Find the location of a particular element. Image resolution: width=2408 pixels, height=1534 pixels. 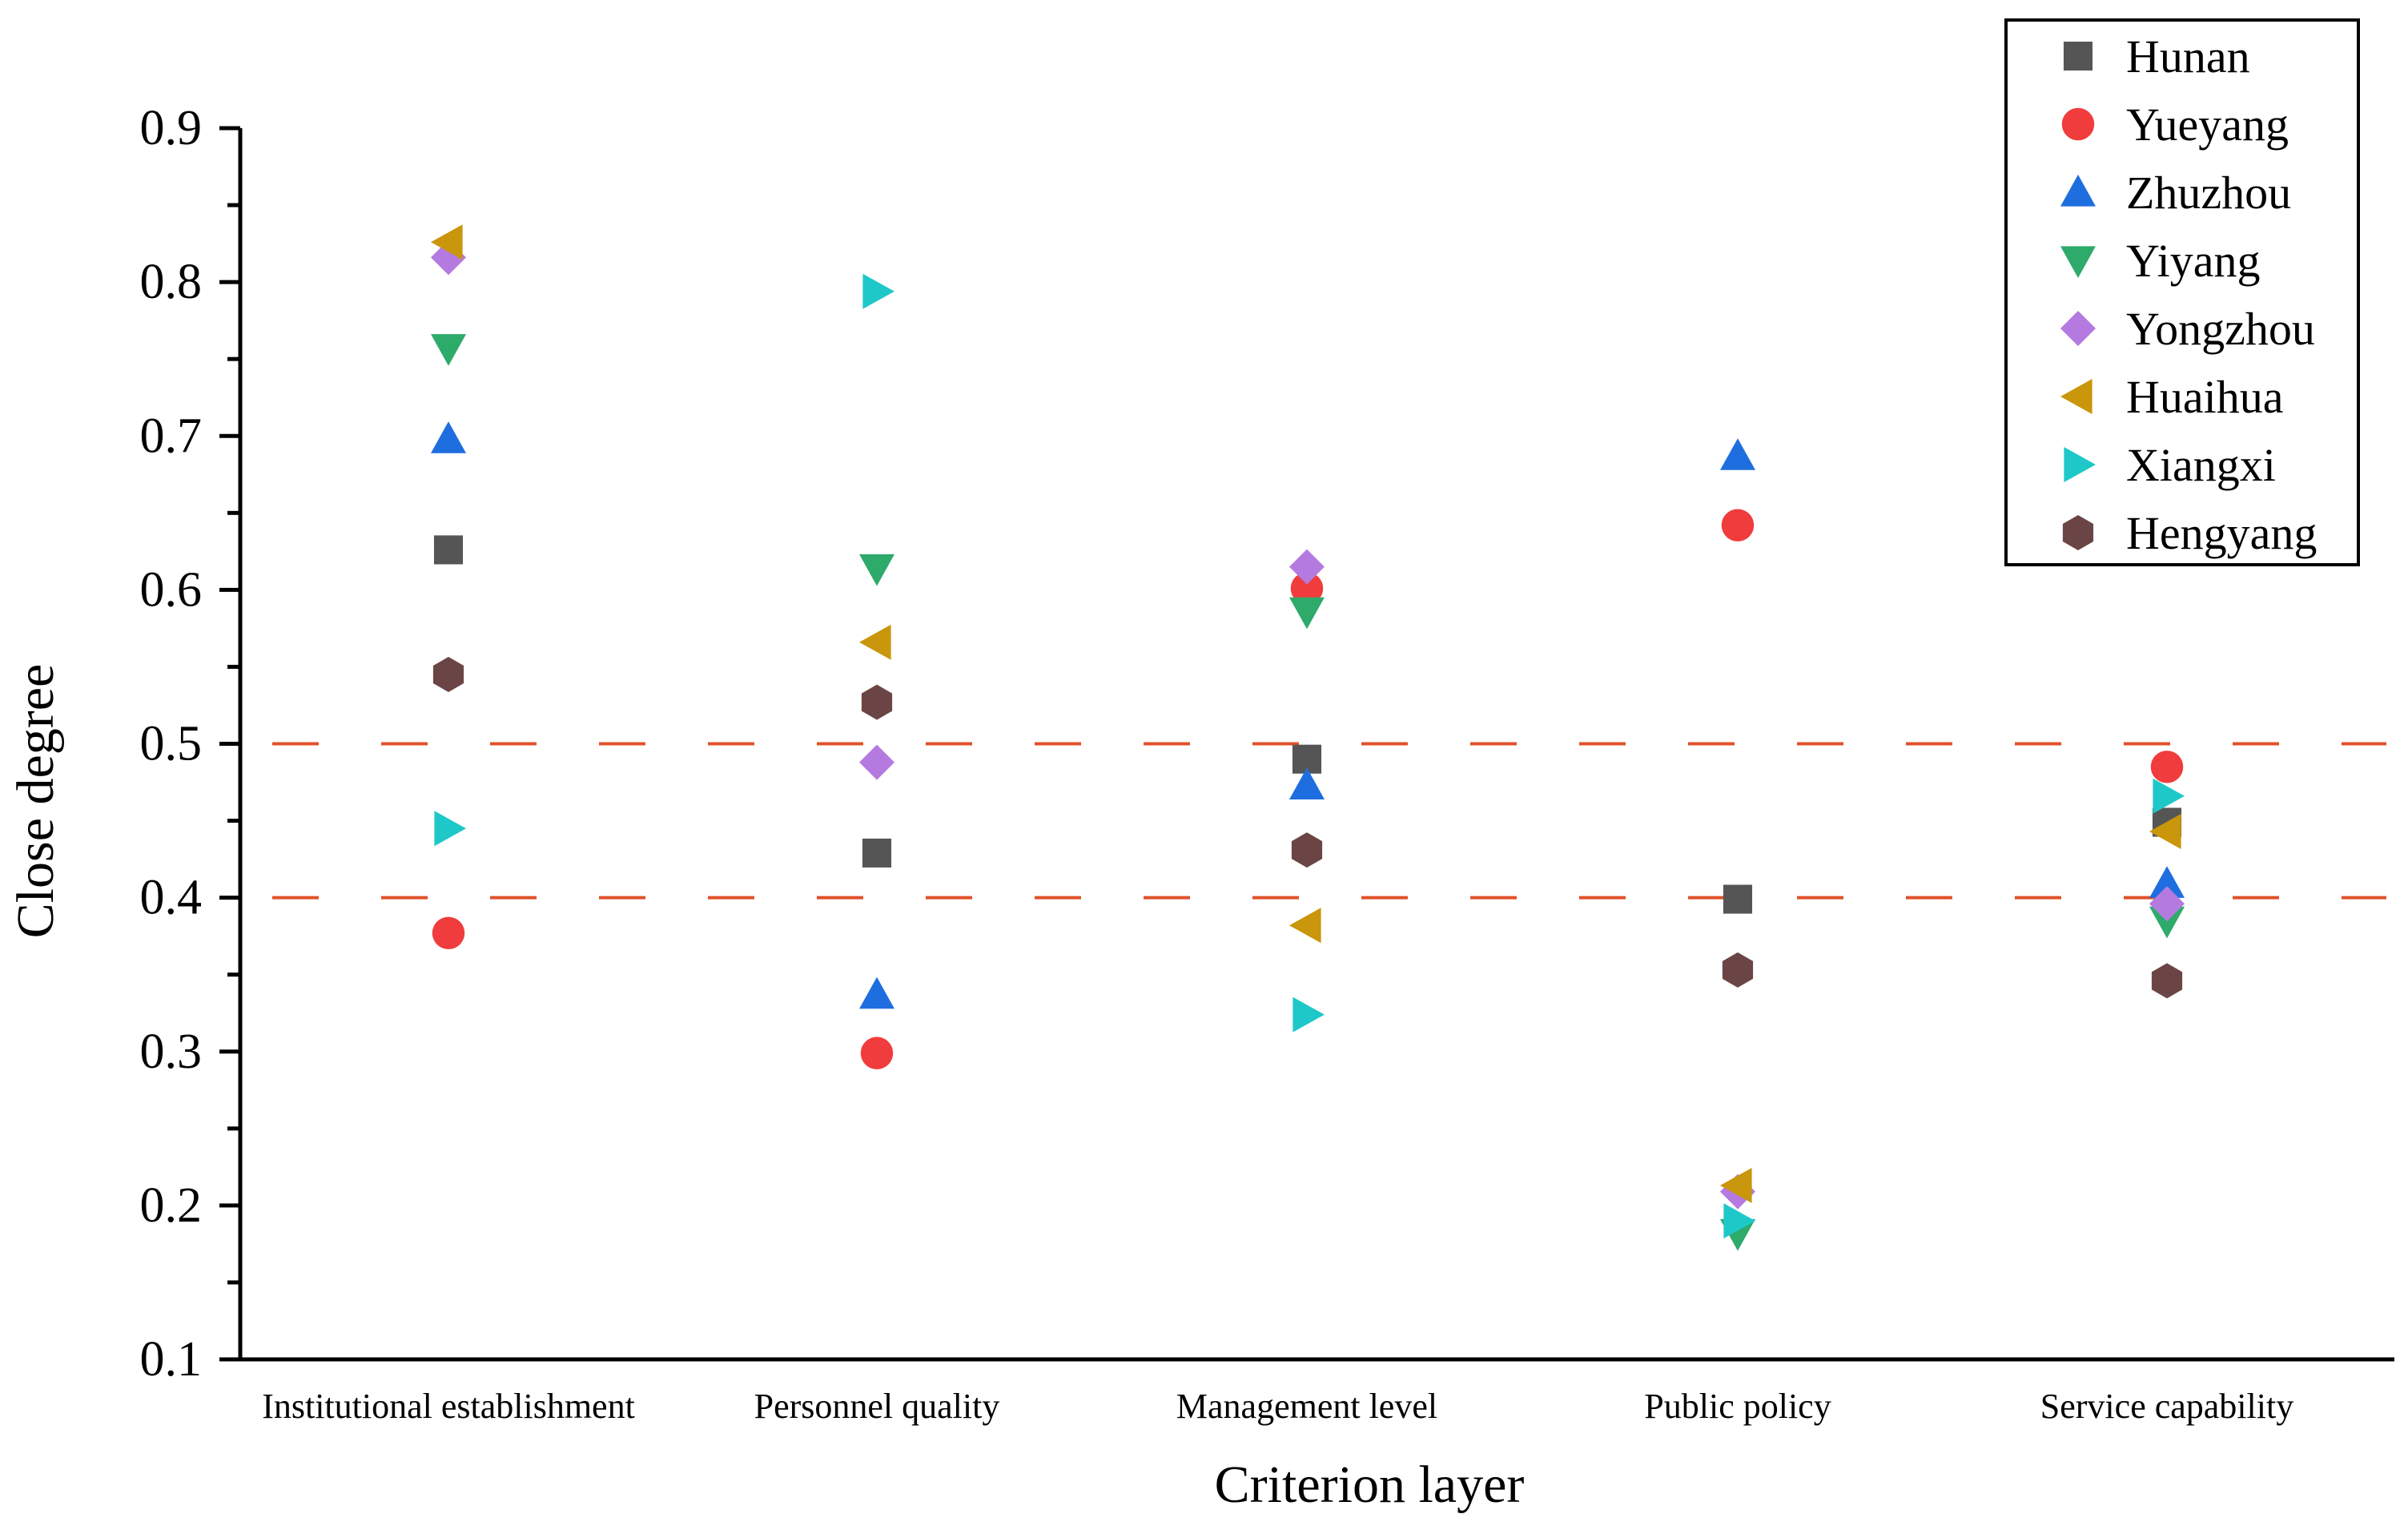

legend-label-yueyang: Yueyang is located at coordinates (2207, 125).